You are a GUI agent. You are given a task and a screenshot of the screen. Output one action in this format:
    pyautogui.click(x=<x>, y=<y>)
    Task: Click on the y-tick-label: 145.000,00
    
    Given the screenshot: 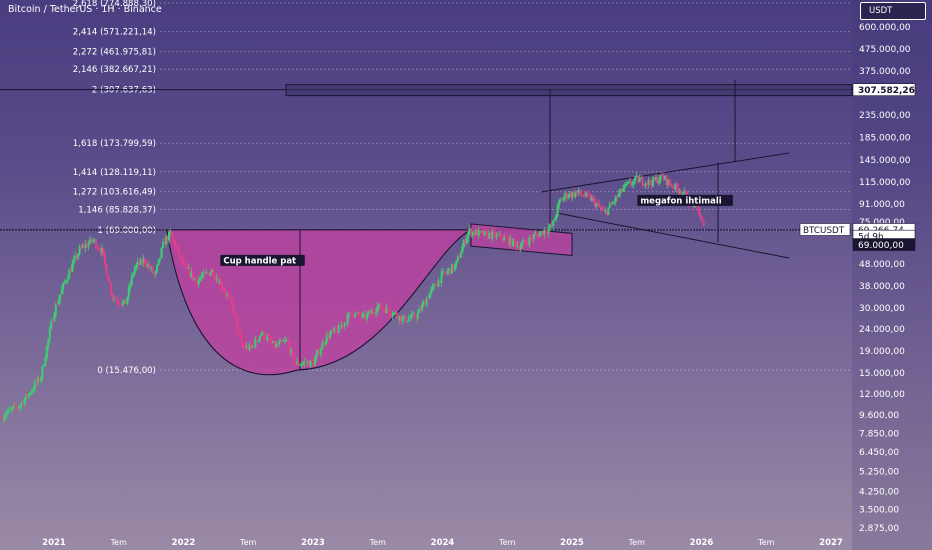 What is the action you would take?
    pyautogui.click(x=885, y=161)
    